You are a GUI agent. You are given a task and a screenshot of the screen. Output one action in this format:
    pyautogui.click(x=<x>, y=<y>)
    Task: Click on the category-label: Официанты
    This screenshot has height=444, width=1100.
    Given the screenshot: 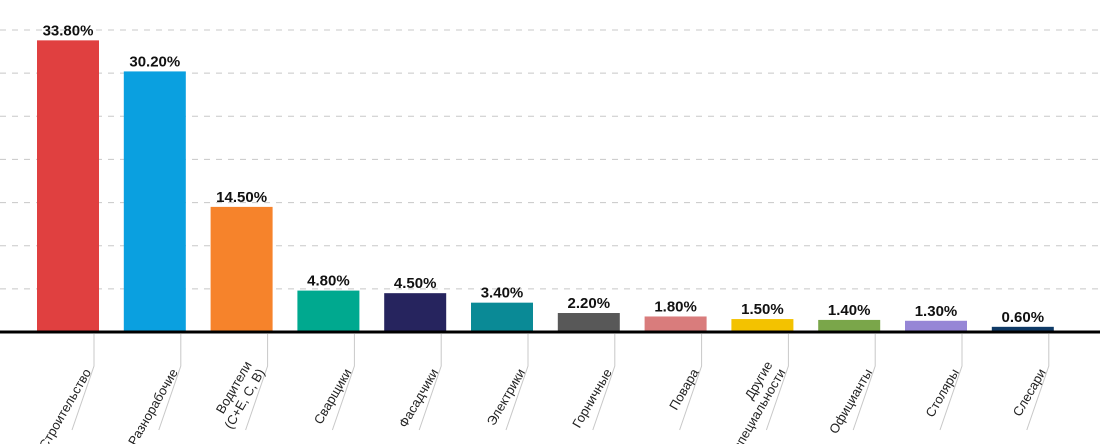 What is the action you would take?
    pyautogui.click(x=850, y=401)
    